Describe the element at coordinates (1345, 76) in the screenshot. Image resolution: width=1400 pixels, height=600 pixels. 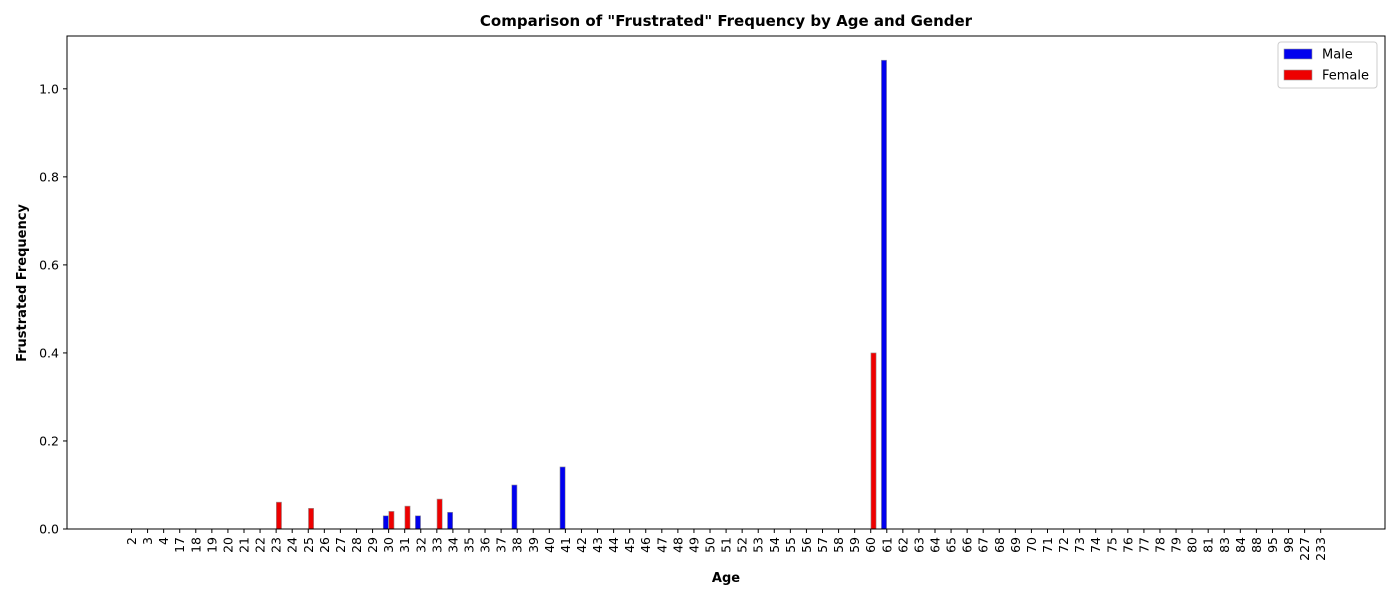
I see `legend-label-female: Female` at that location.